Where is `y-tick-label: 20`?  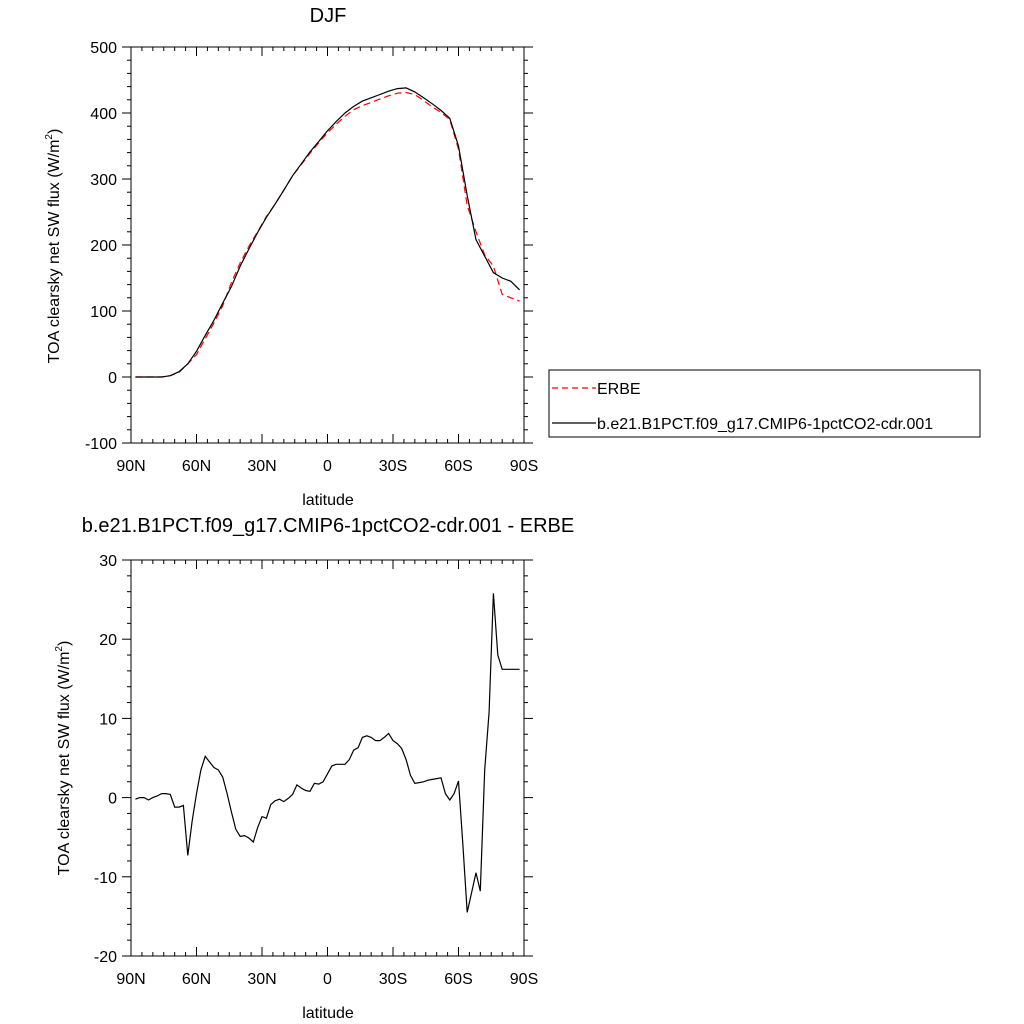
y-tick-label: 20 is located at coordinates (108, 640).